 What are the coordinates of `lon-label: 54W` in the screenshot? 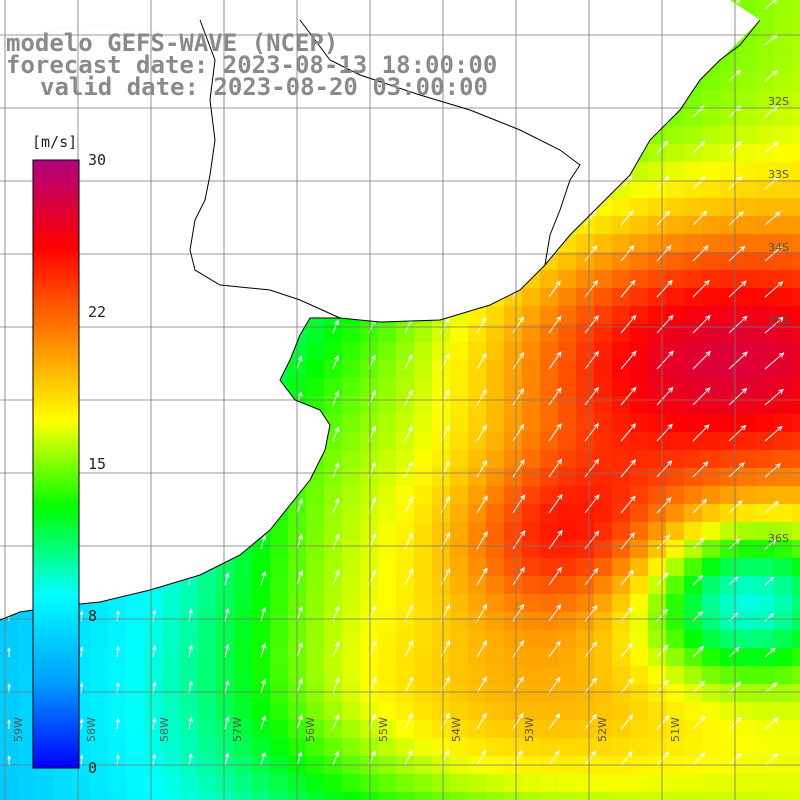 It's located at (456, 729).